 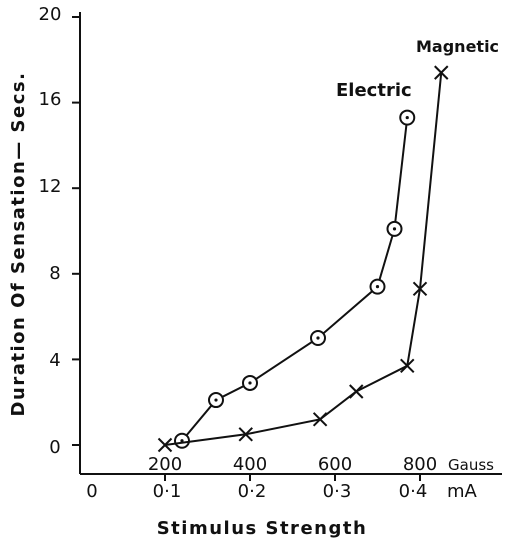 I want to click on x-tick-label-gauss: 600, so click(x=335, y=464).